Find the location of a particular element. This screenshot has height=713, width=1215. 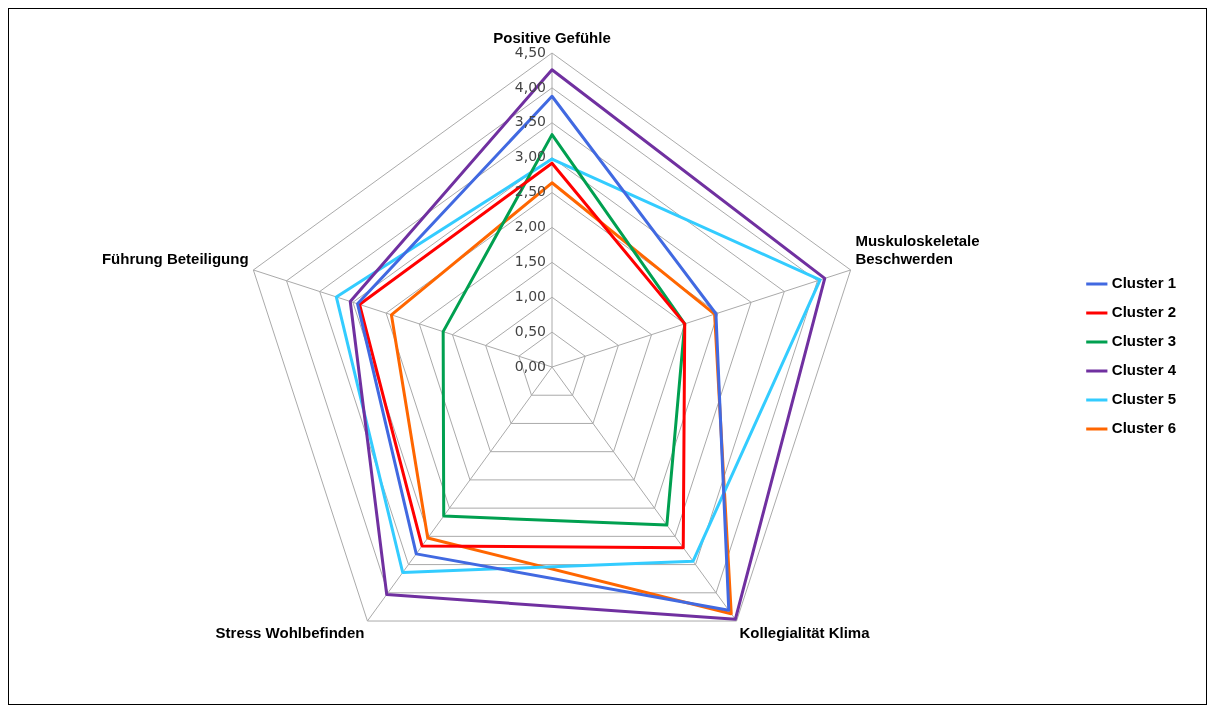

spoke-label: Muskuloskeletale Beschwerden is located at coordinates (917, 249).